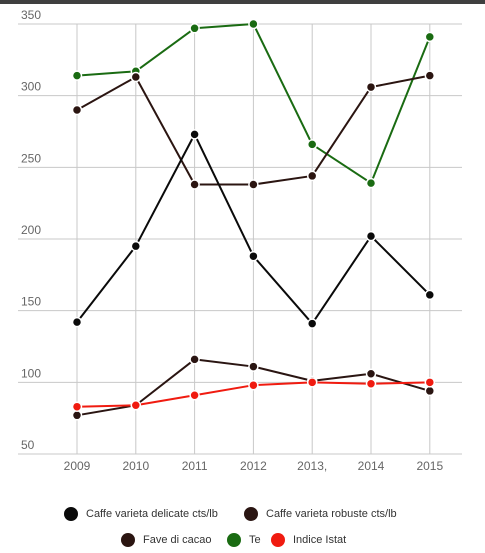  I want to click on x-tick-label: 2013,, so click(312, 466).